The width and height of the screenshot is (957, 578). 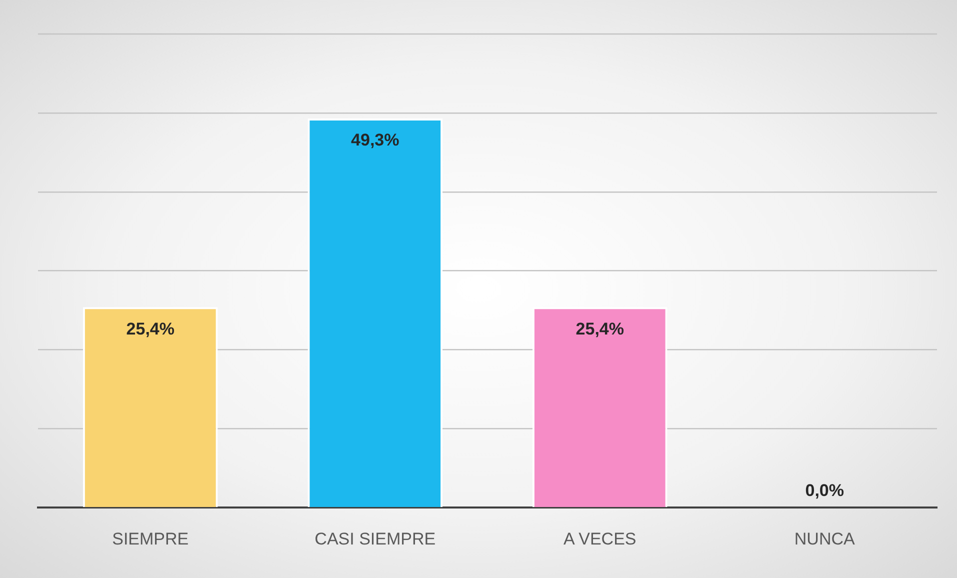 What do you see at coordinates (375, 140) in the screenshot?
I see `data-label: 49,3%` at bounding box center [375, 140].